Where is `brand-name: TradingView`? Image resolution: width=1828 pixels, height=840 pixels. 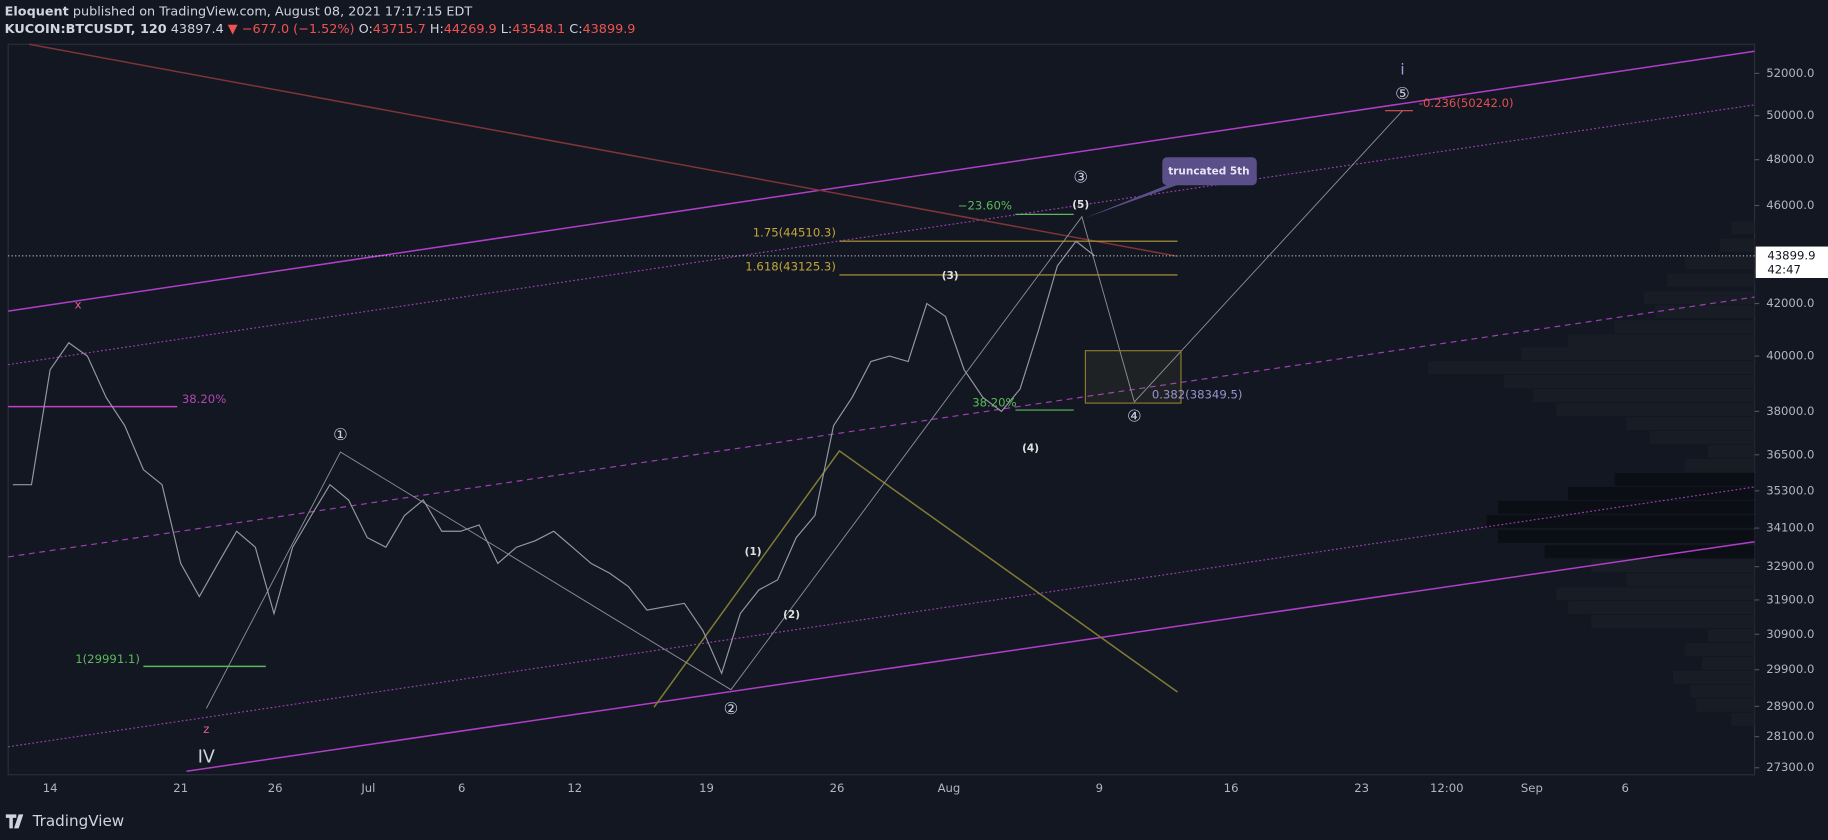 brand-name: TradingView is located at coordinates (78, 821).